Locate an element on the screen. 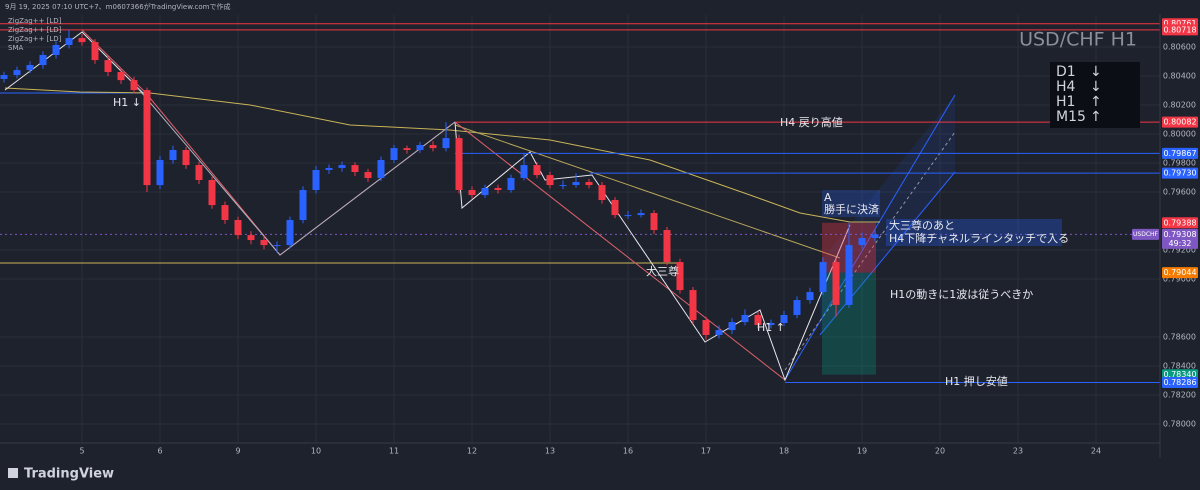 The image size is (1200, 490). x-tick-label: 24 is located at coordinates (1096, 451).